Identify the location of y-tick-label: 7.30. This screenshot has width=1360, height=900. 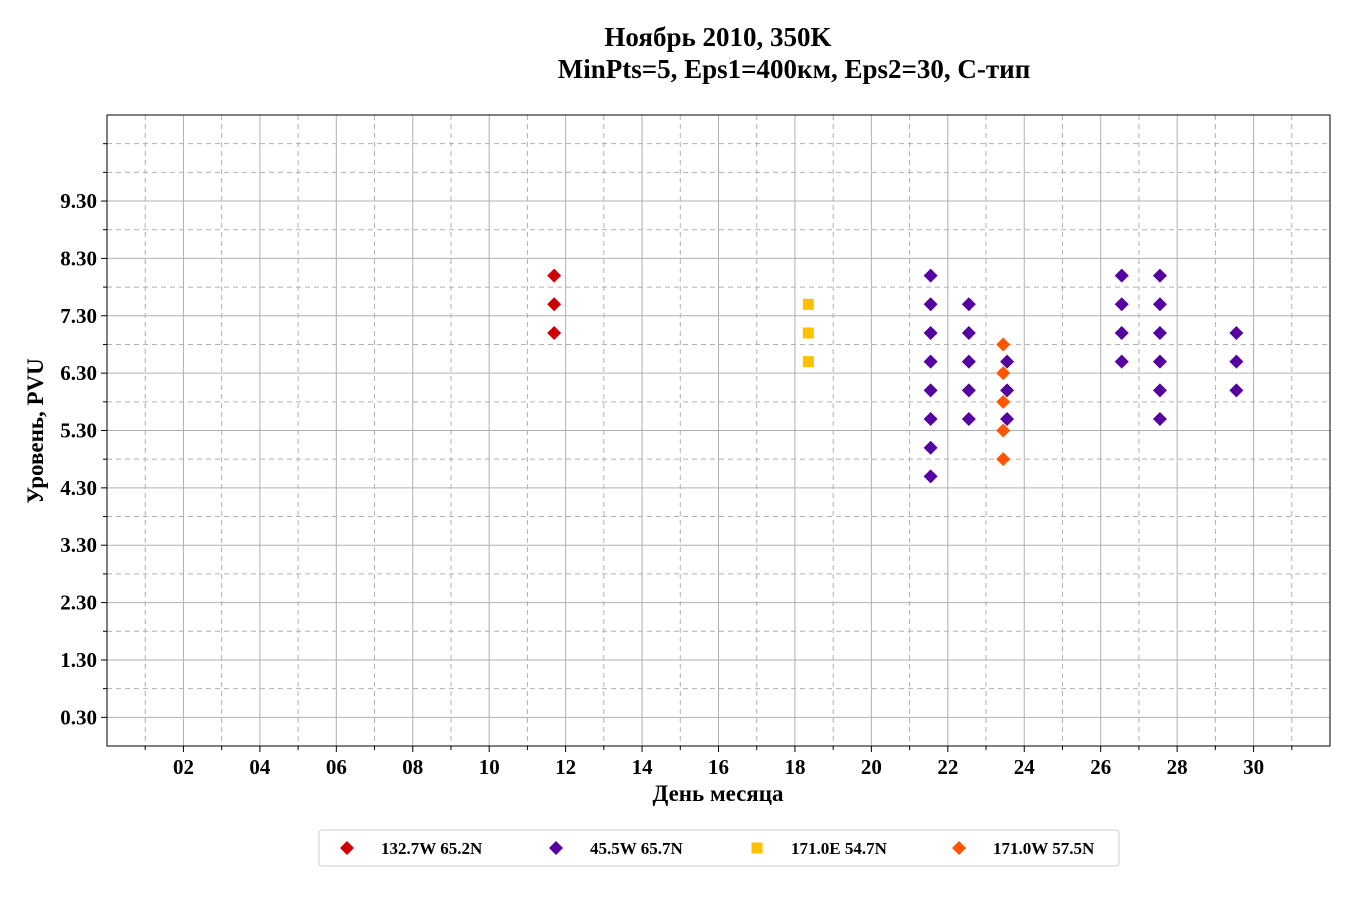
(78, 316).